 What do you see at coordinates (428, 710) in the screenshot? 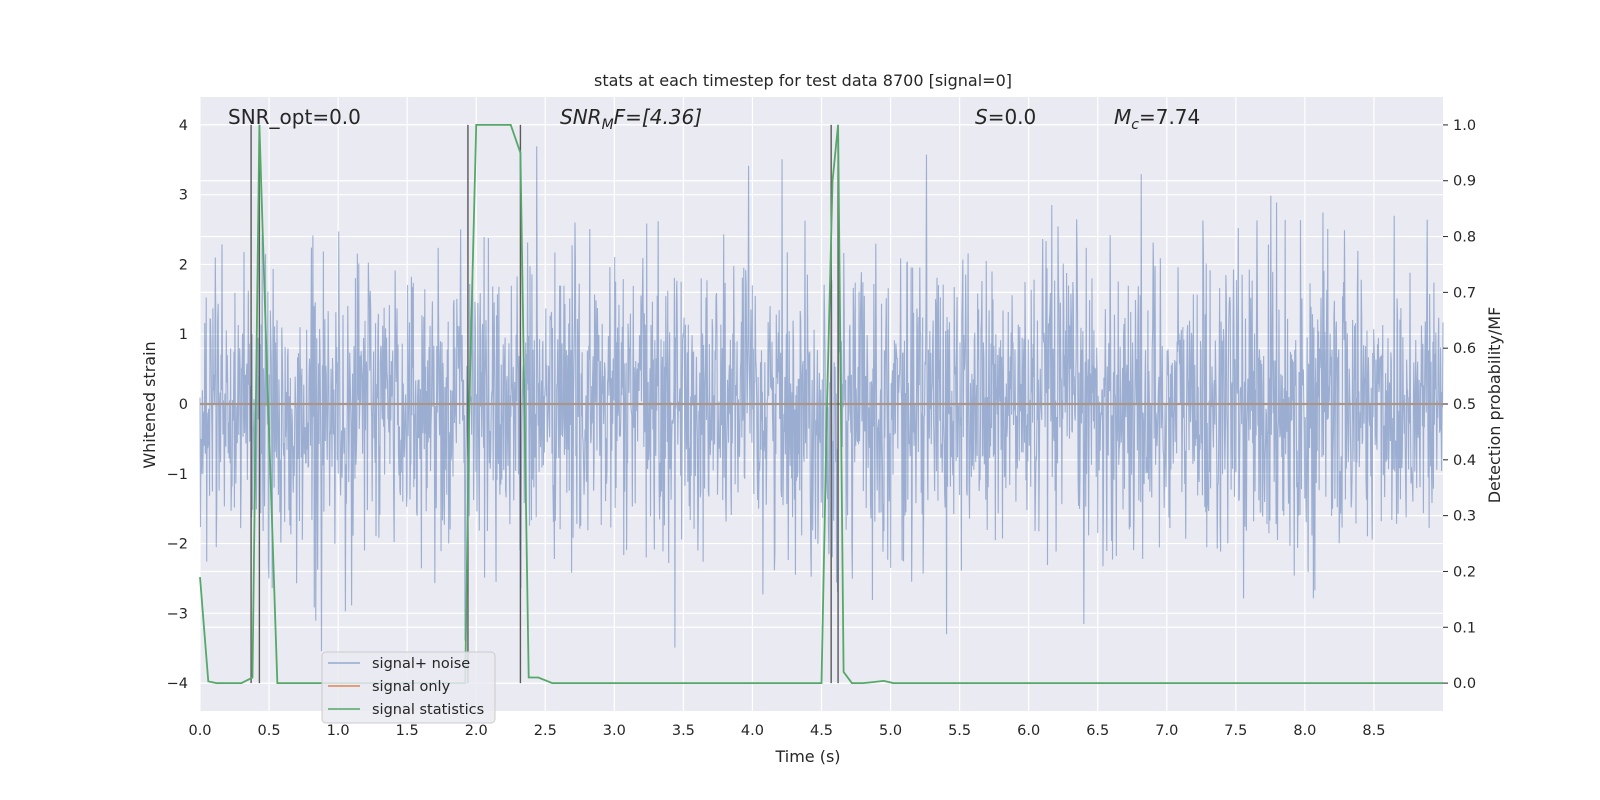
I see `legend-label-signal-statistics: signal statistics` at bounding box center [428, 710].